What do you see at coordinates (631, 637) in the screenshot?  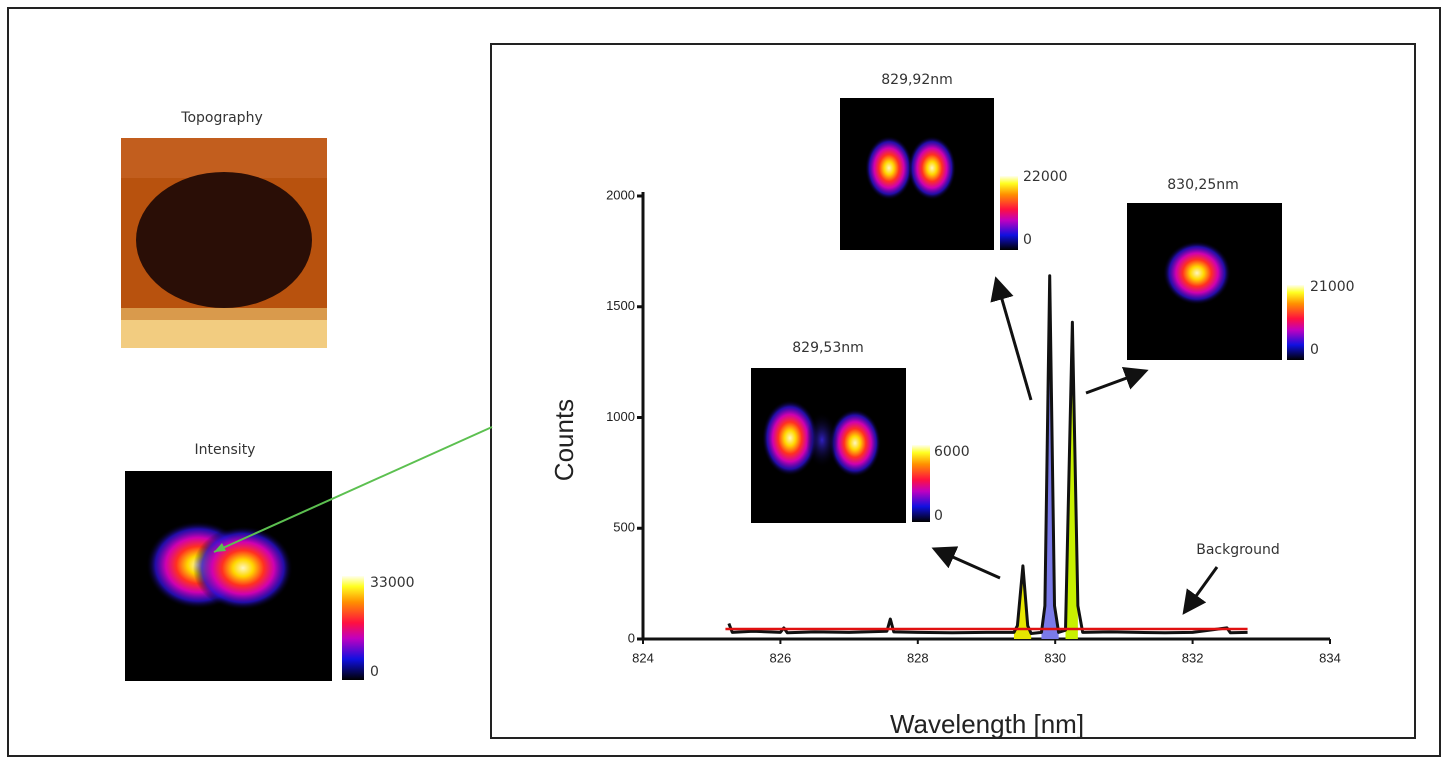 I see `y-tick-label: 0` at bounding box center [631, 637].